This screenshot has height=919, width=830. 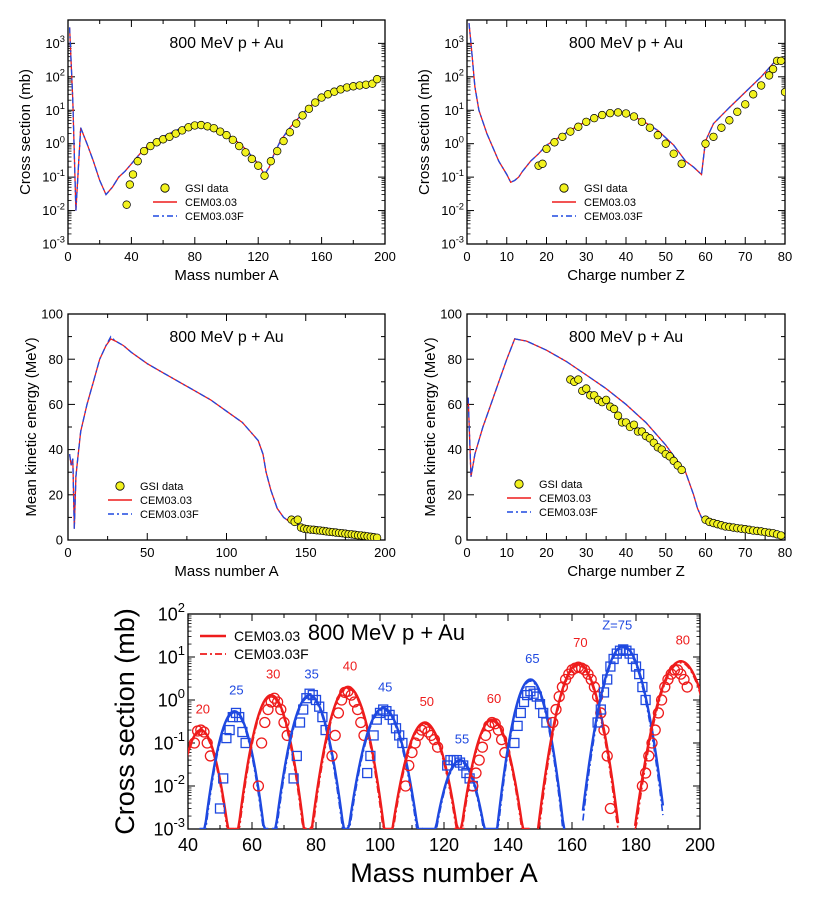 I want to click on isotope-curve-cemf, so click(x=667, y=745).